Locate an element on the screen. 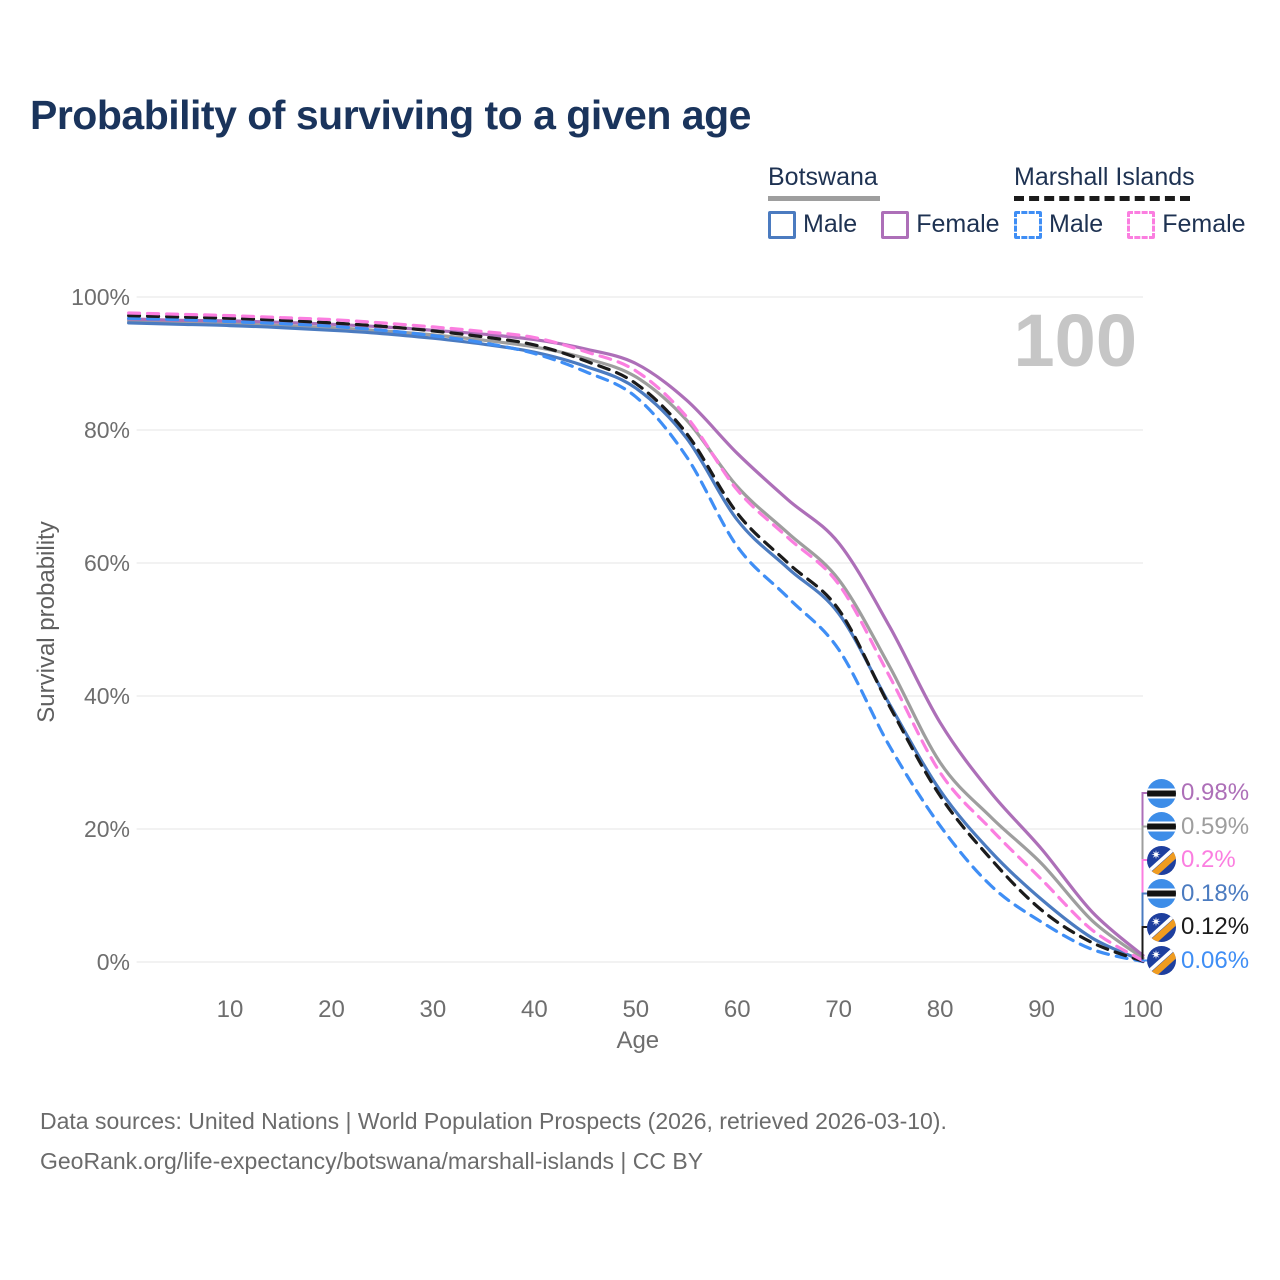 The height and width of the screenshot is (1280, 1280). x-tick-label: 20 is located at coordinates (331, 1009).